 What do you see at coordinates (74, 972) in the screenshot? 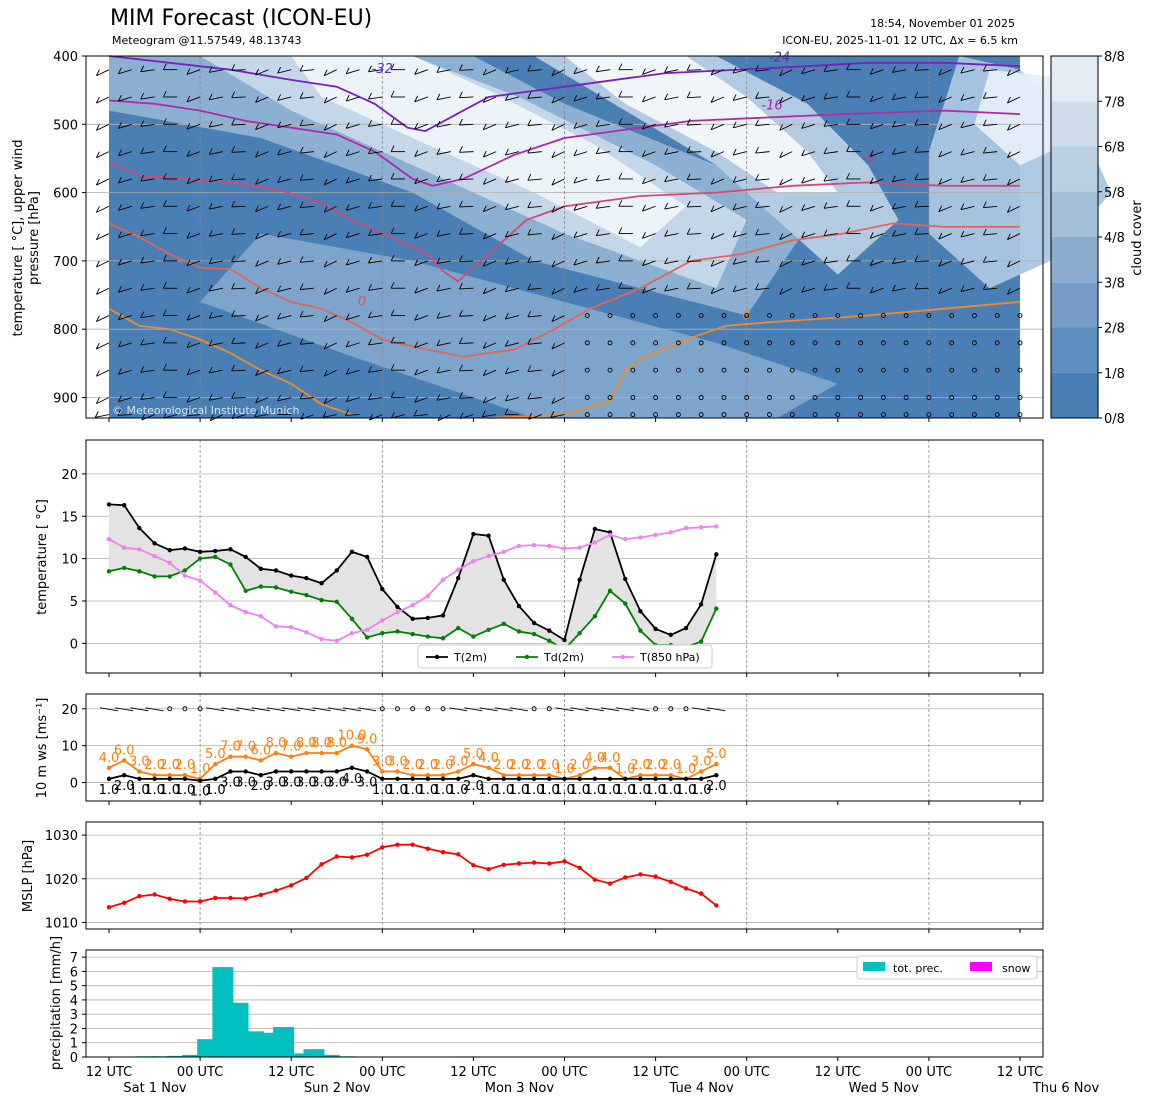
I see `y-tick-label: 6` at bounding box center [74, 972].